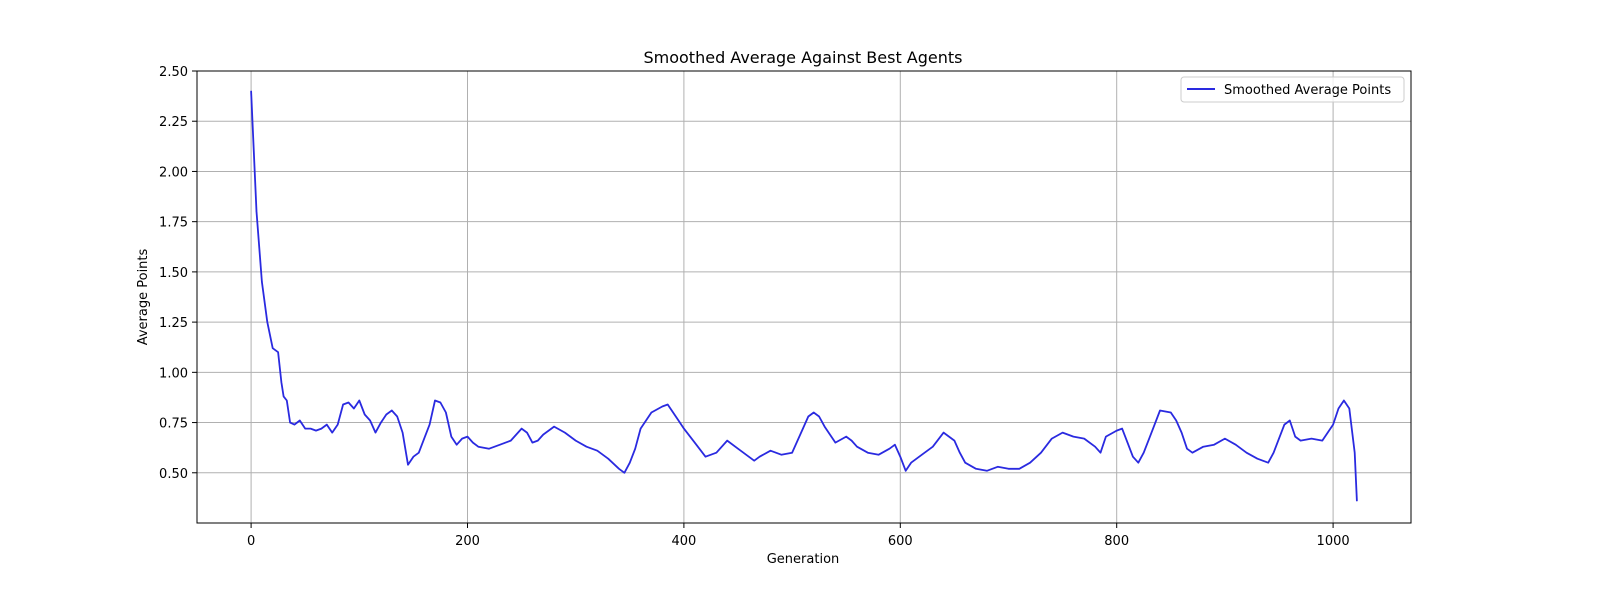  What do you see at coordinates (1333, 541) in the screenshot?
I see `x-tick-label: 1000` at bounding box center [1333, 541].